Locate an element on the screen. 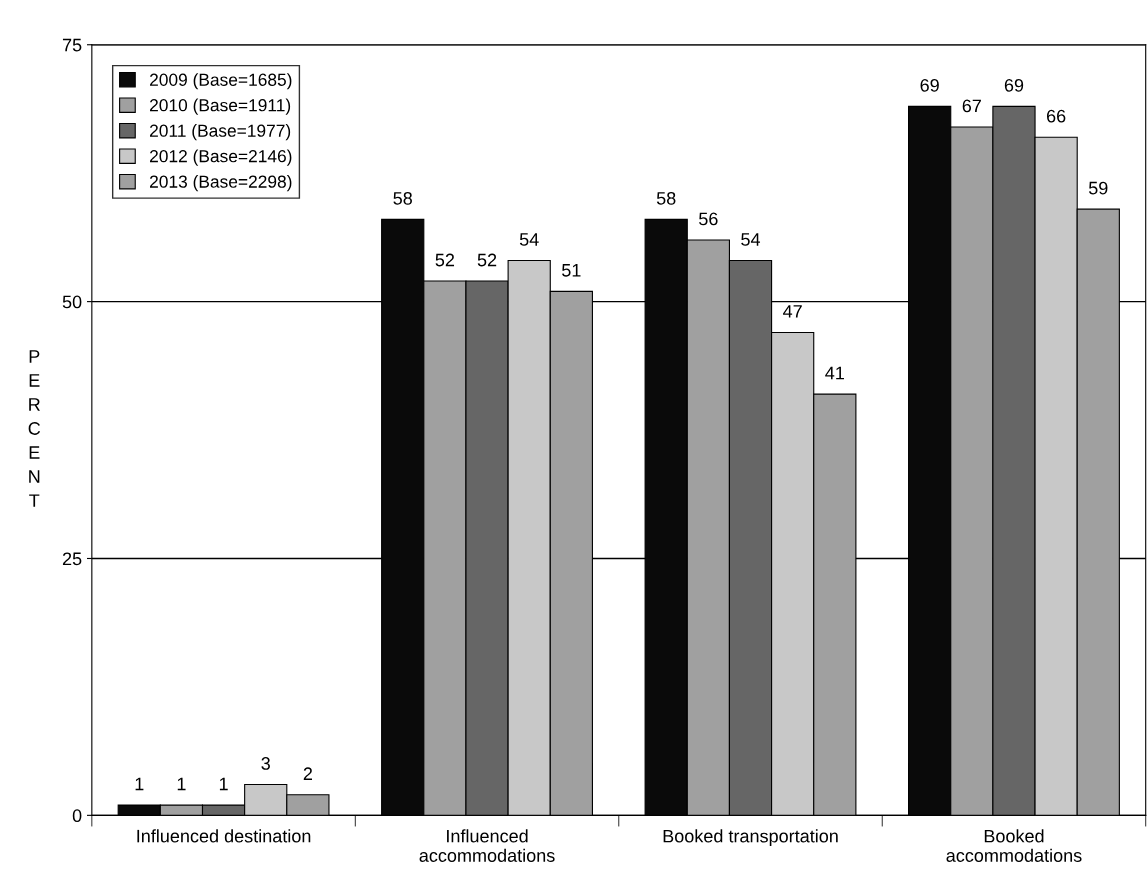  legend-label: 2013 (Base=2298) is located at coordinates (221, 183).